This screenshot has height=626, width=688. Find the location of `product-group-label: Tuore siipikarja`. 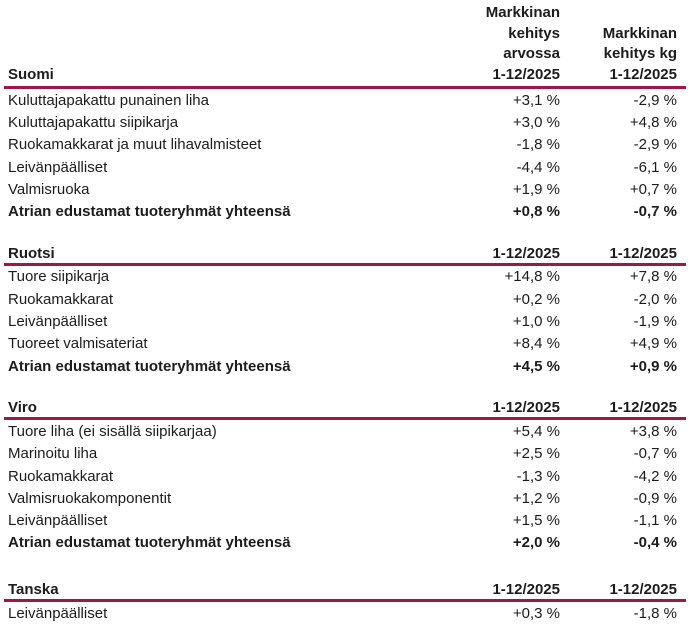

product-group-label: Tuore siipikarja is located at coordinates (59, 277).